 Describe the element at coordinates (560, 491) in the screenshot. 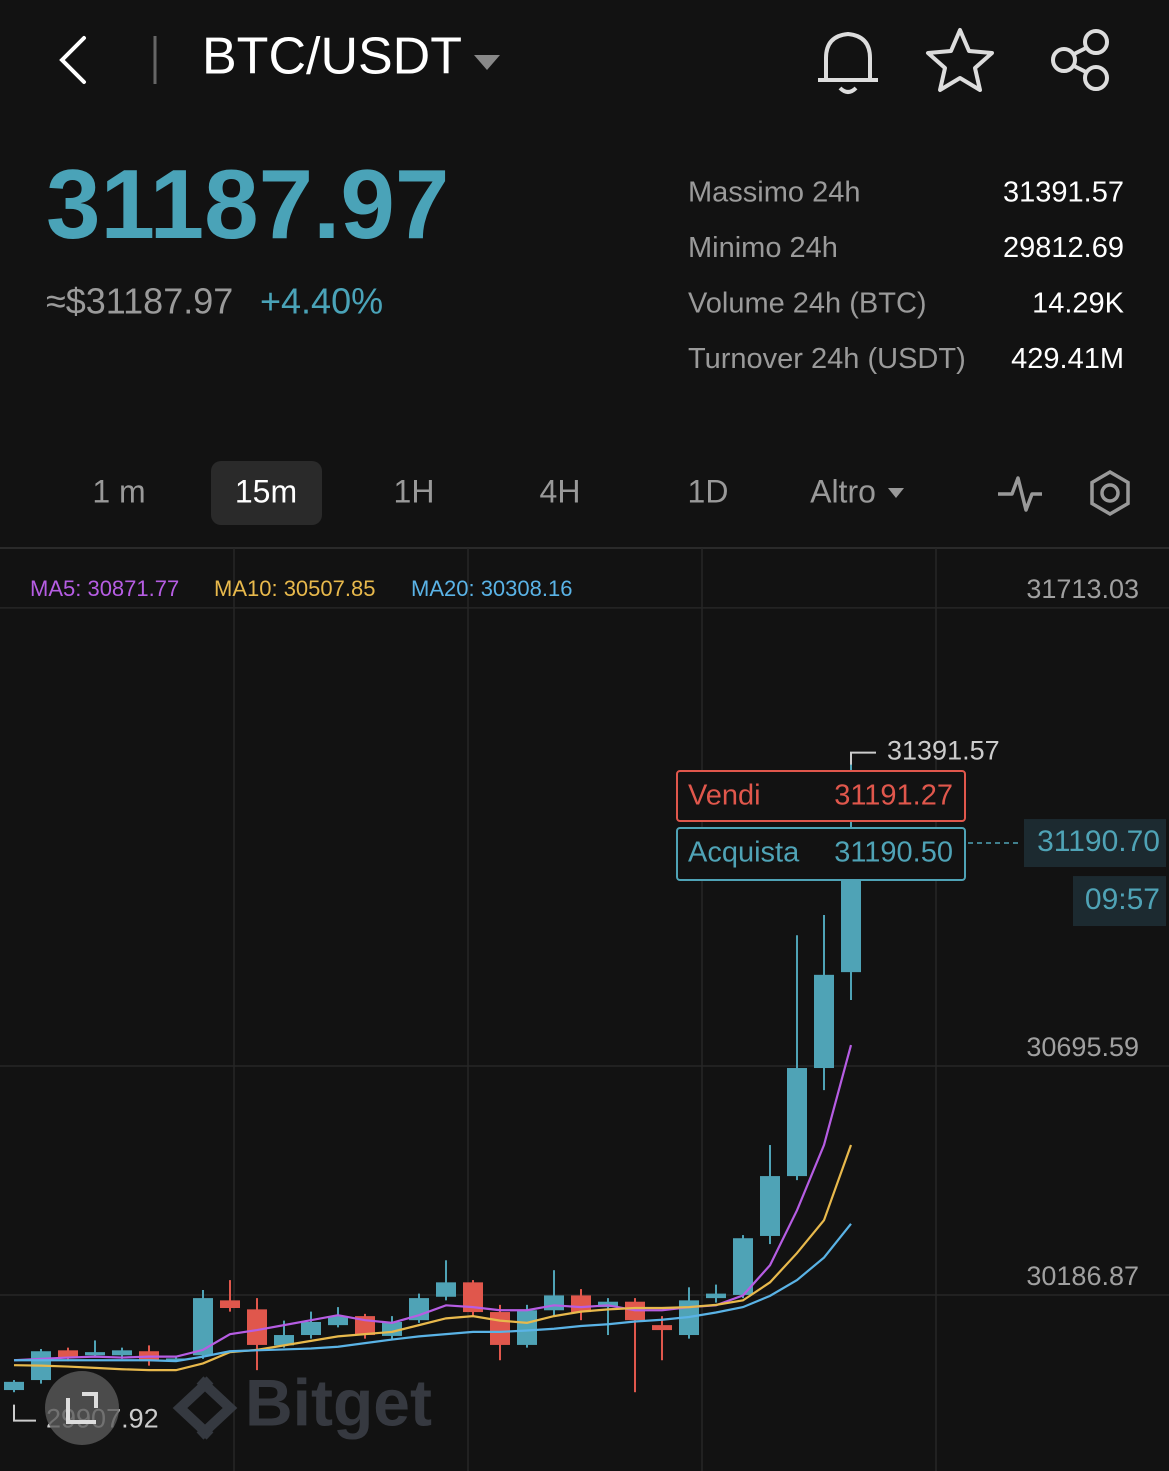

I see `timeframe-tab: 4H` at that location.